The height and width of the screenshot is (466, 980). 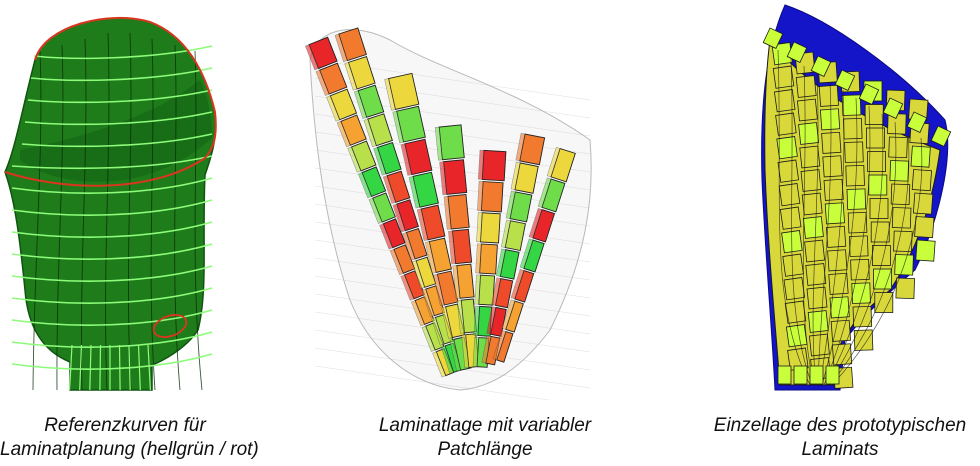 I want to click on edge-tab, so click(x=917, y=122).